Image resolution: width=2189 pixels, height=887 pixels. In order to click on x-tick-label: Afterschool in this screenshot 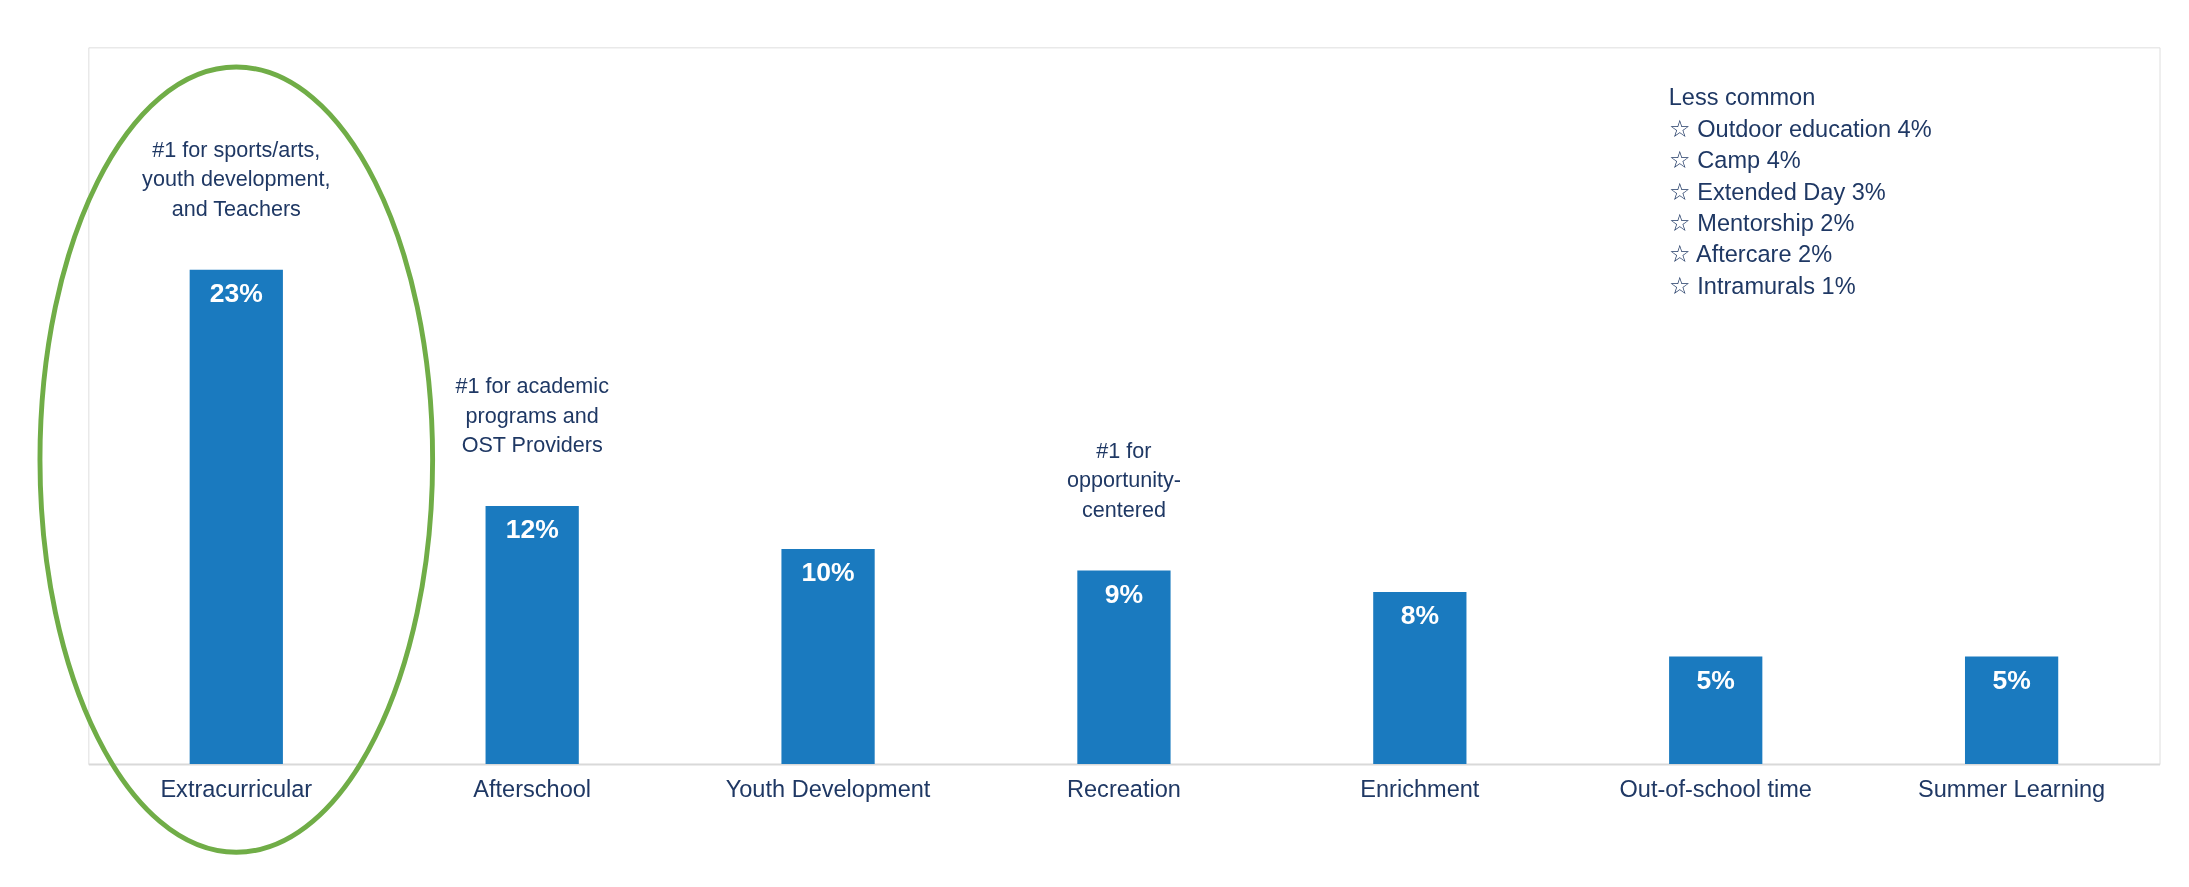, I will do `click(532, 788)`.